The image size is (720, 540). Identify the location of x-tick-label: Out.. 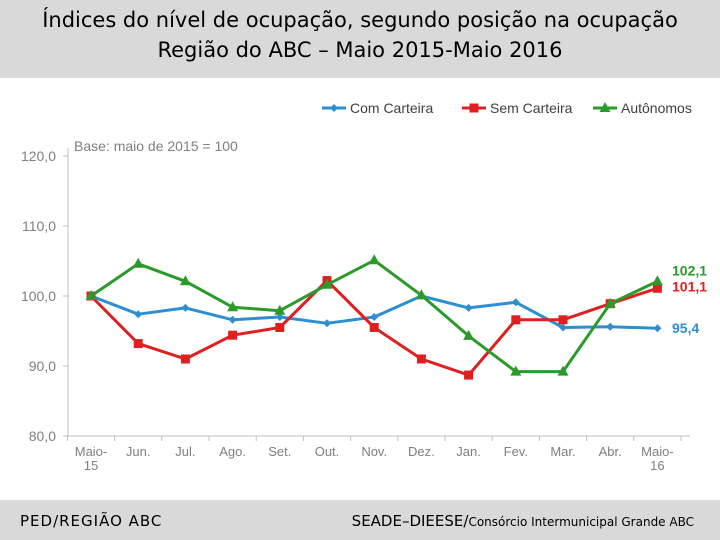
(327, 451).